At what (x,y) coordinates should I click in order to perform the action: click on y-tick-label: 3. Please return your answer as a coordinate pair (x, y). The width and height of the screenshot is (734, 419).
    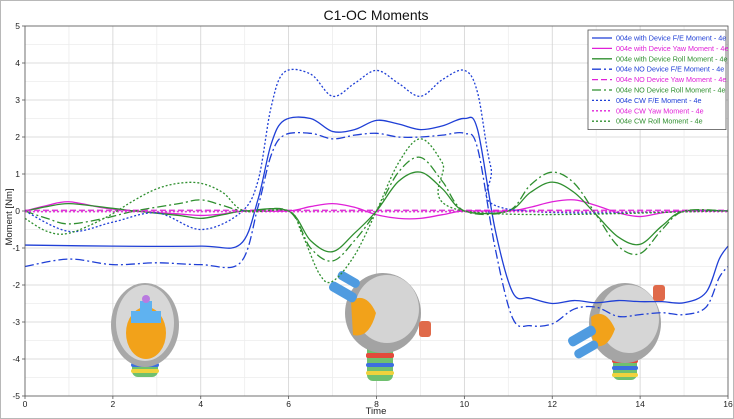
    Looking at the image, I should click on (17, 100).